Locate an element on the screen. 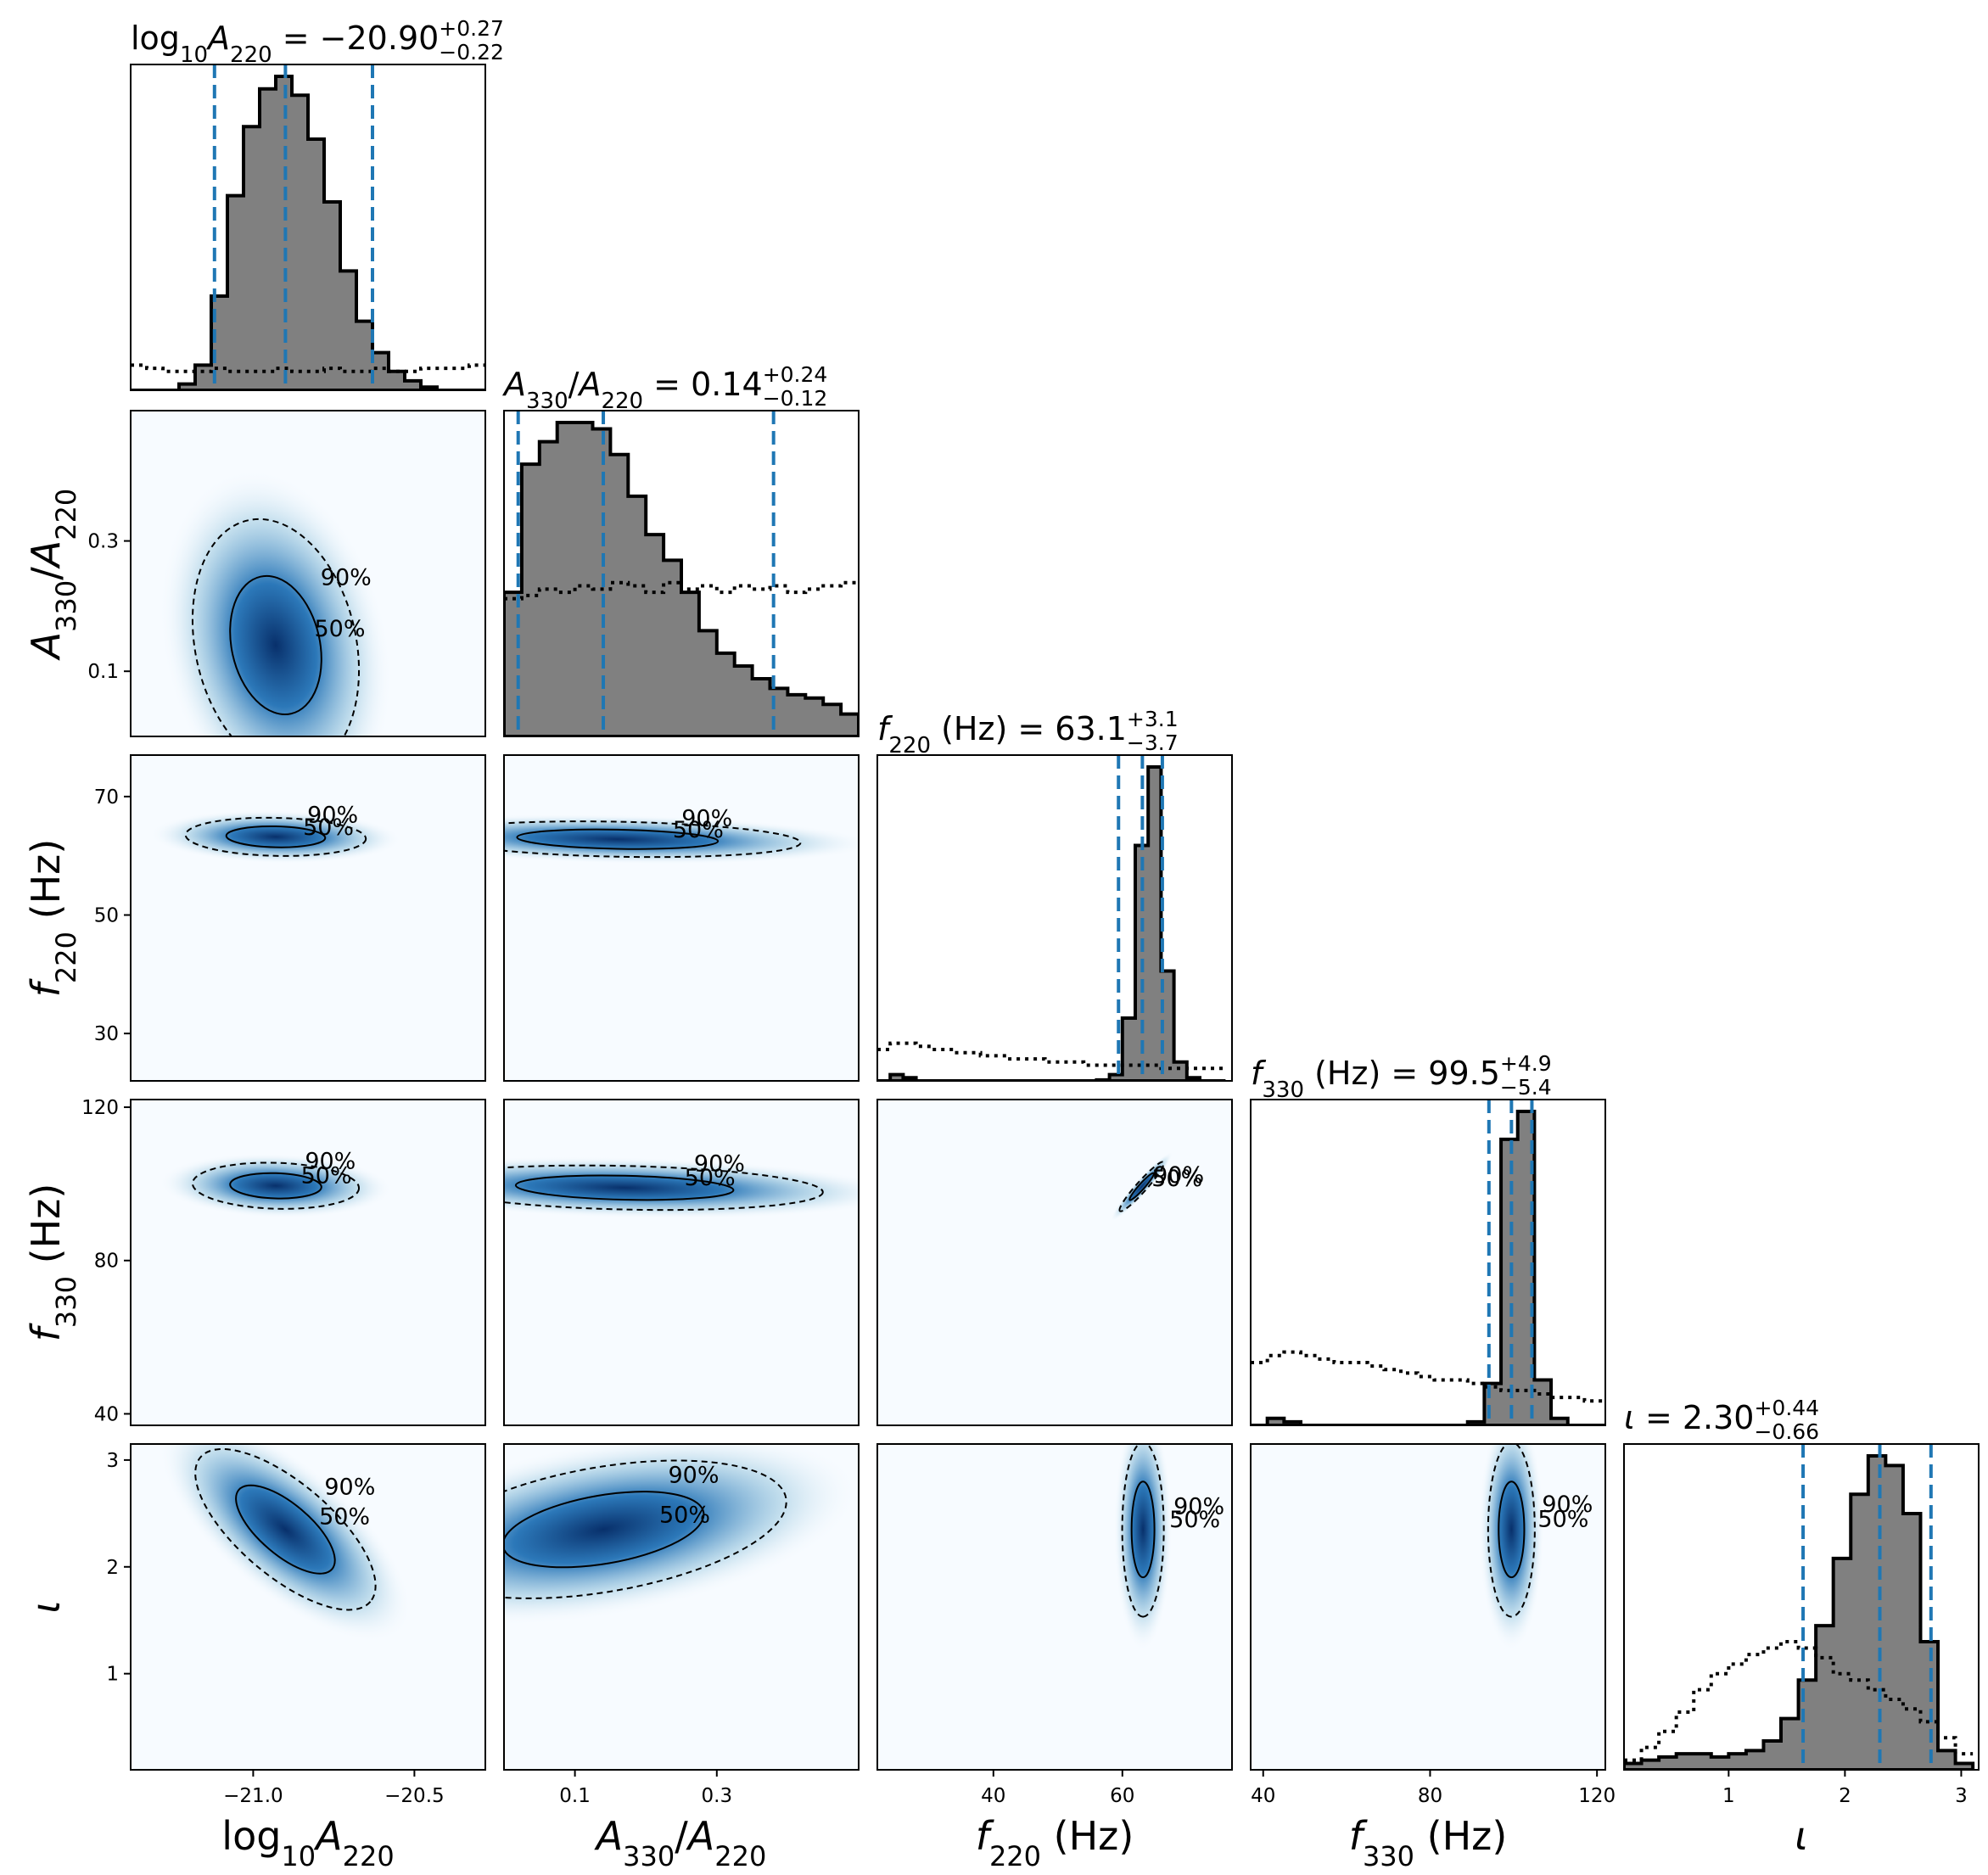 The width and height of the screenshot is (1988, 1875). y-tick-label: 2 is located at coordinates (113, 1568).